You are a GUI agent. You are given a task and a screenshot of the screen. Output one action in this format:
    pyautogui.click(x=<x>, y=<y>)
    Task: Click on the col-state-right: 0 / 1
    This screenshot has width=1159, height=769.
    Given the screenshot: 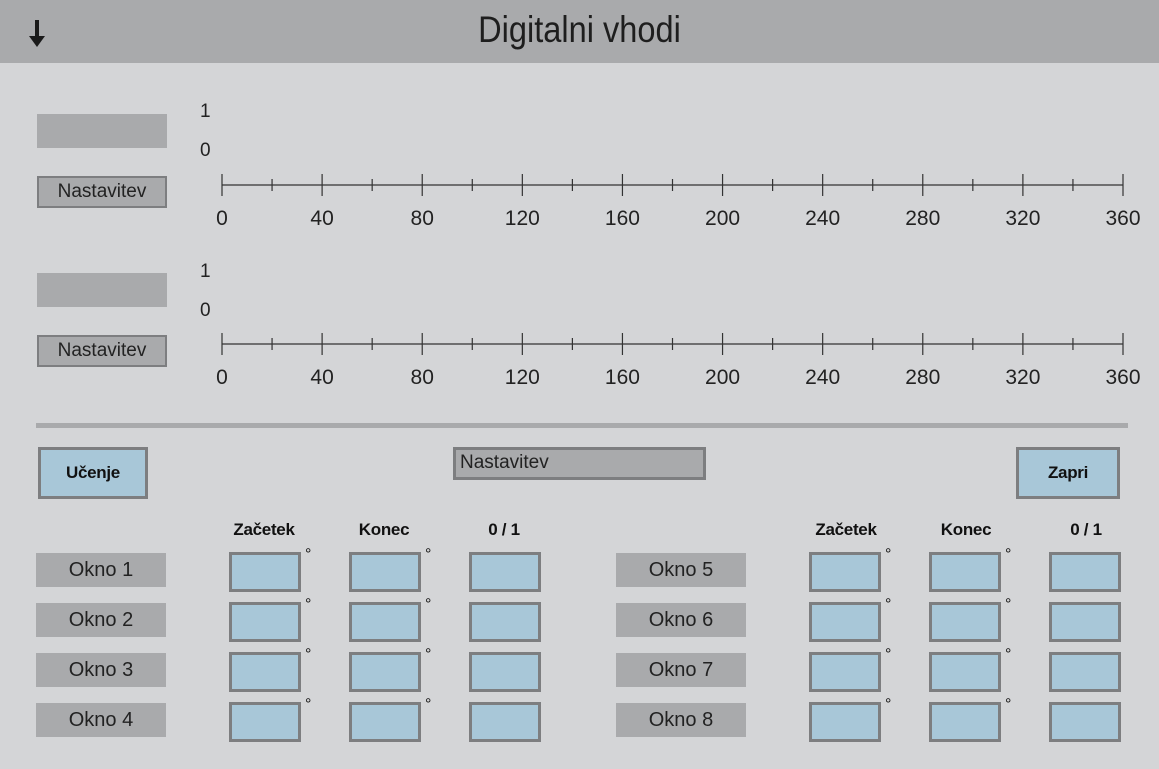 What is the action you would take?
    pyautogui.click(x=1086, y=529)
    